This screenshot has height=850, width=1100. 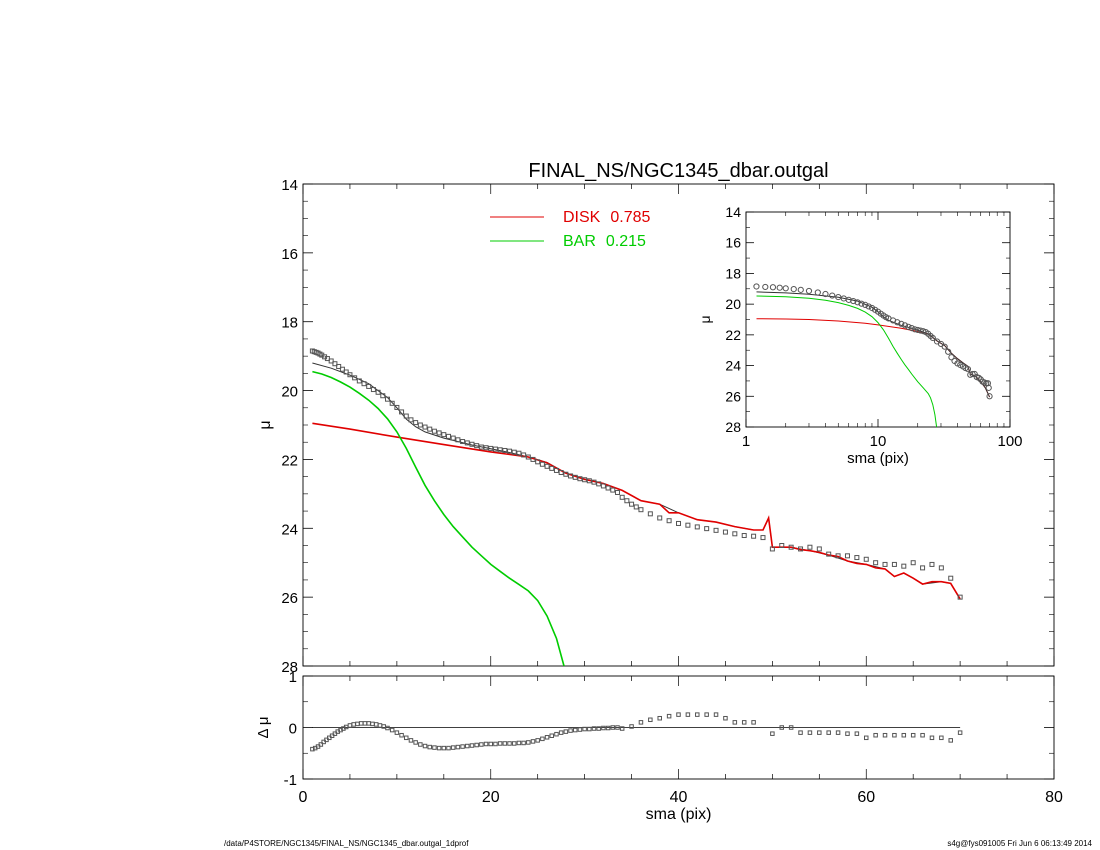 What do you see at coordinates (265, 424) in the screenshot?
I see `y-axis-label: μ` at bounding box center [265, 424].